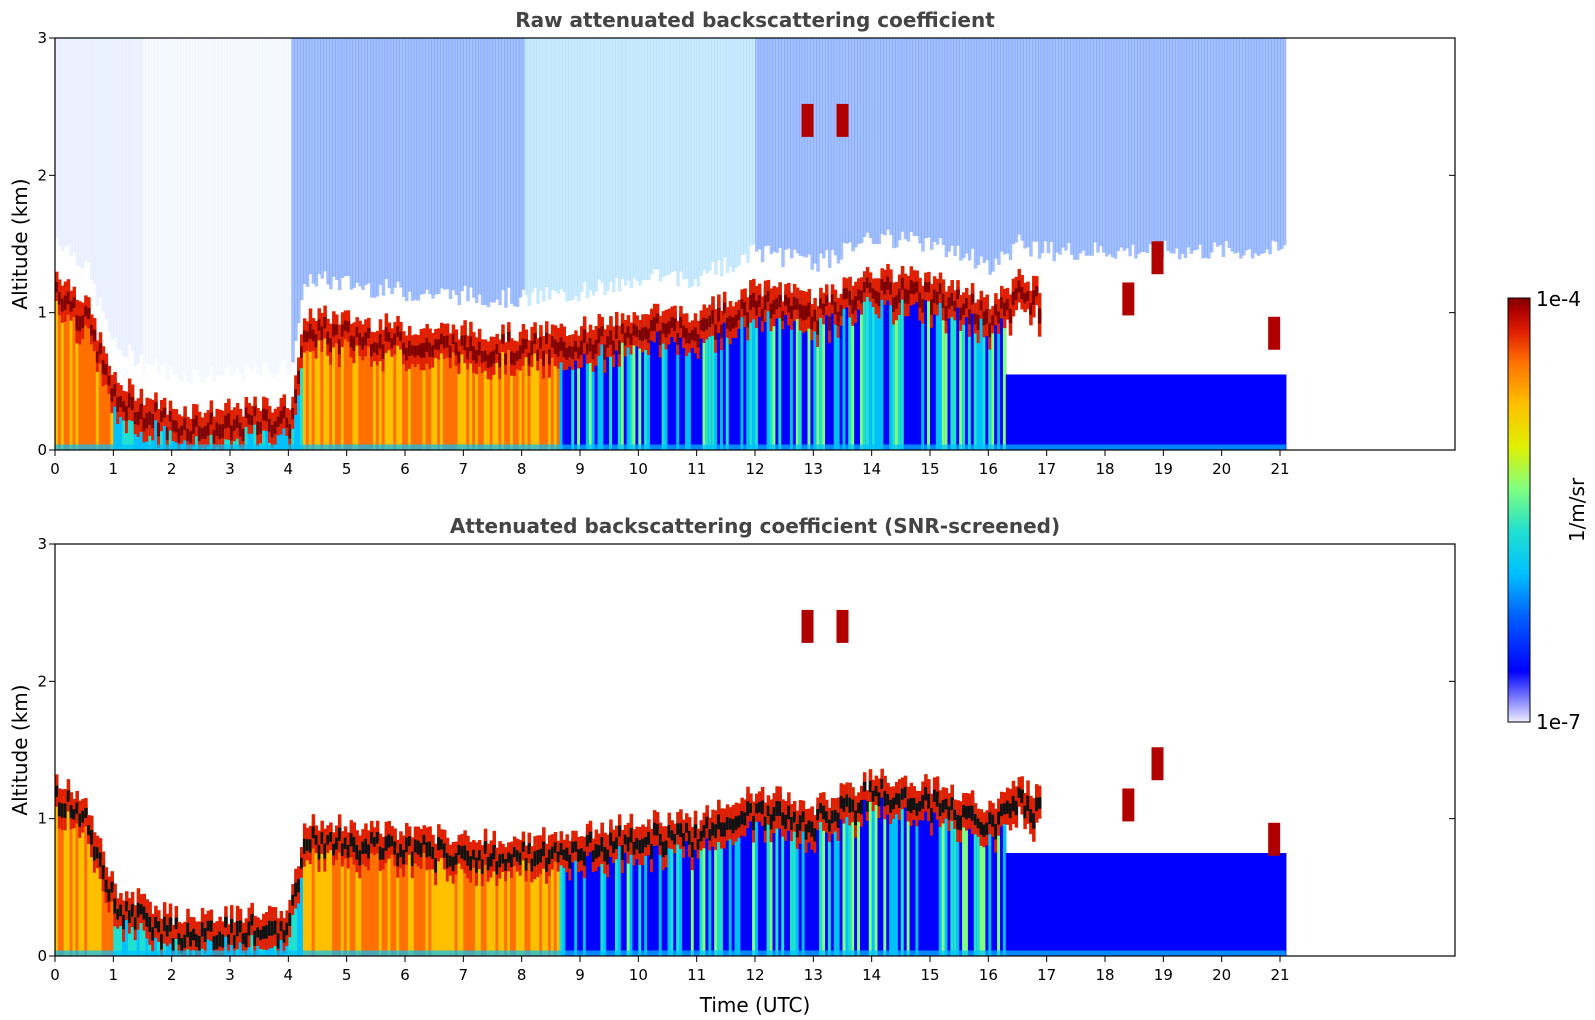 The image size is (1595, 1020). I want to click on x-tick-label: 7, so click(464, 975).